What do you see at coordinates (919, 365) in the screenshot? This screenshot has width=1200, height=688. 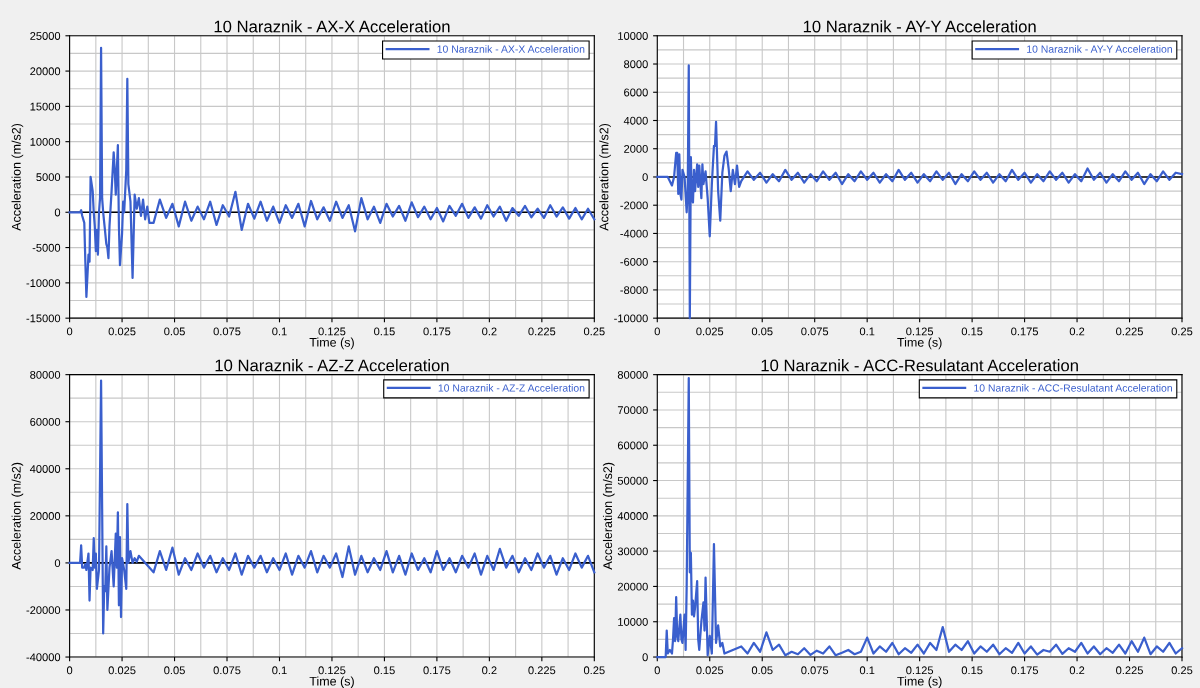 I see `chart-title: 10 Naraznik - ACC-Resulatant Acceleration` at bounding box center [919, 365].